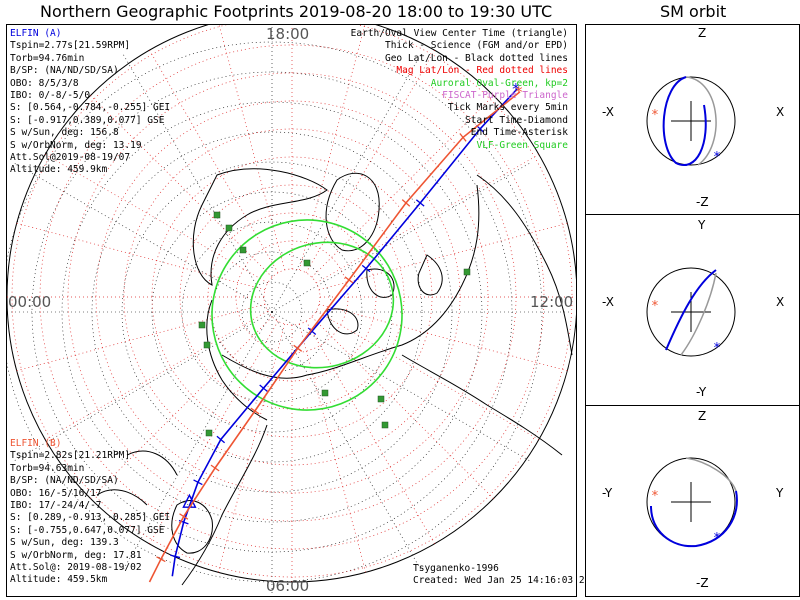 The height and width of the screenshot is (600, 800). I want to click on axis-label-top: Z, so click(702, 416).